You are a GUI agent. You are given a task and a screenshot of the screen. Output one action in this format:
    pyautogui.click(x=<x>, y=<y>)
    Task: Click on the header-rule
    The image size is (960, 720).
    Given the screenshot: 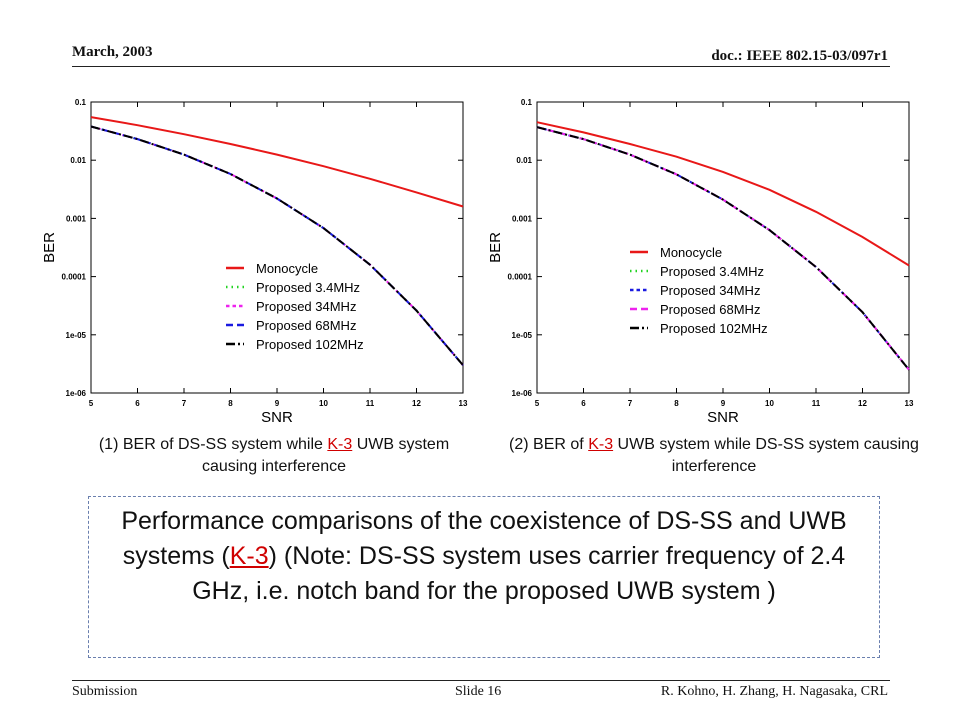 What is the action you would take?
    pyautogui.click(x=481, y=66)
    